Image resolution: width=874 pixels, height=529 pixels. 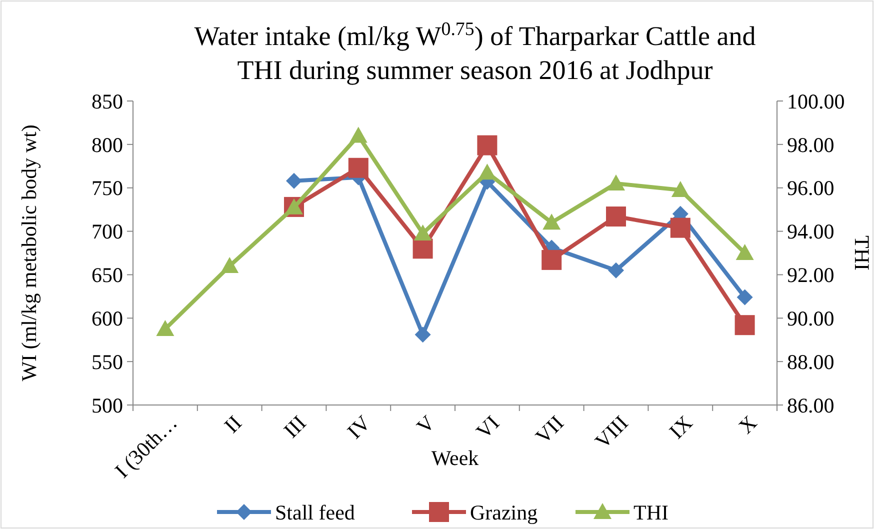 What do you see at coordinates (315, 512) in the screenshot?
I see `legend-label: Stall feed` at bounding box center [315, 512].